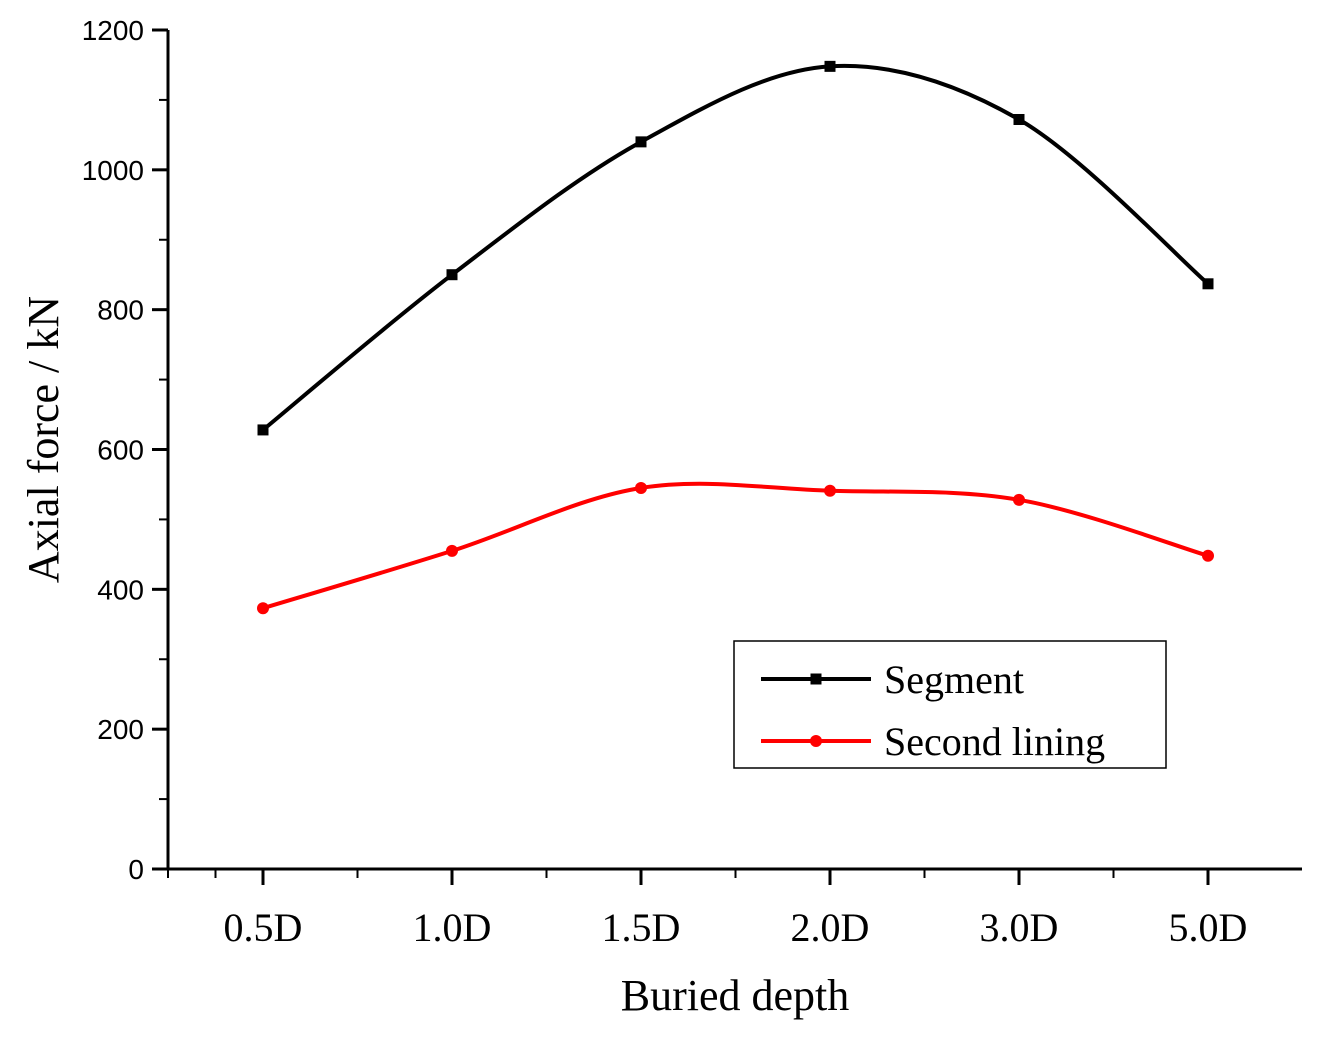 The width and height of the screenshot is (1320, 1037). What do you see at coordinates (120, 310) in the screenshot?
I see `y-tick-label: 800` at bounding box center [120, 310].